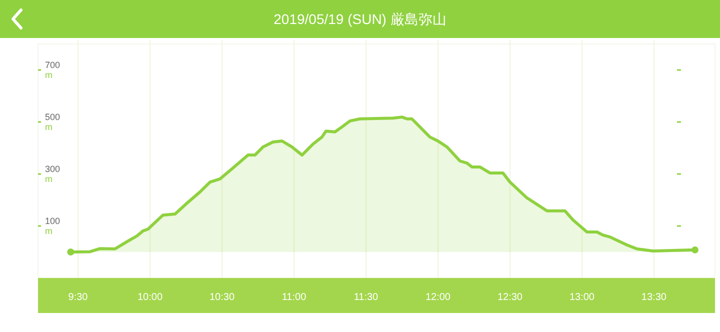  I want to click on y-tick-label: 300 m, so click(52, 174).